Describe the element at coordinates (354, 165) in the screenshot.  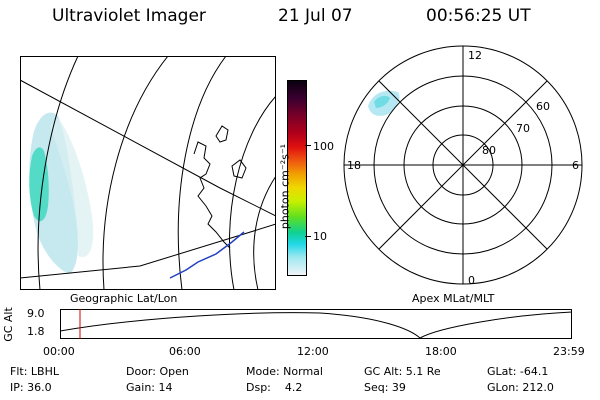
I see `mlt-label-18: 18` at that location.